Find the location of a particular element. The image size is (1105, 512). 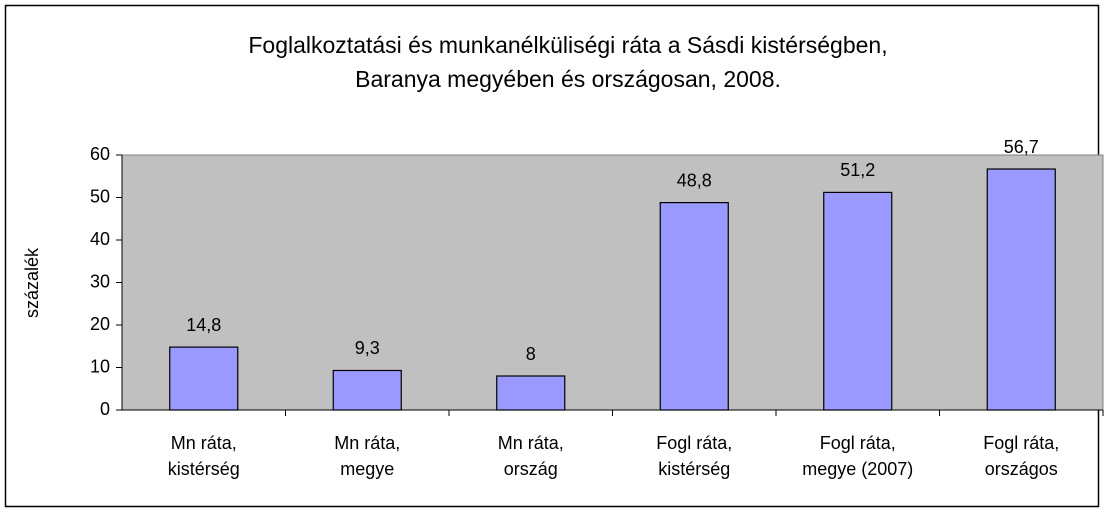

y-axis-label: százalék is located at coordinates (32, 282).